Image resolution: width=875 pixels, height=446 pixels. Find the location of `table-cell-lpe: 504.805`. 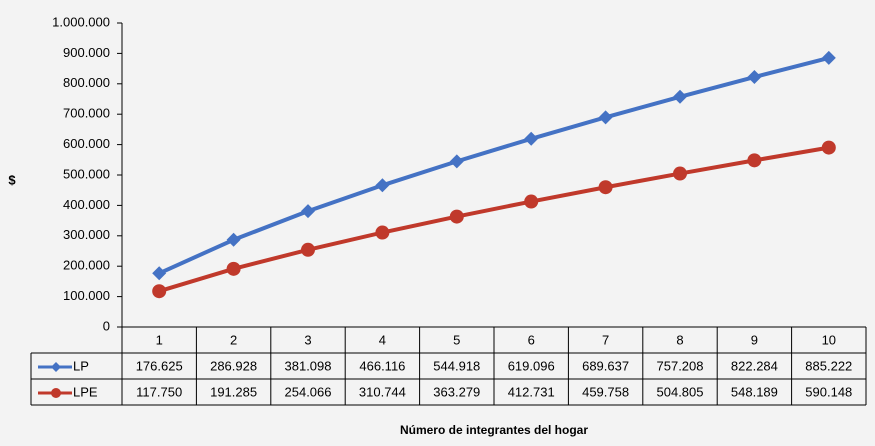

table-cell-lpe: 504.805 is located at coordinates (680, 391).